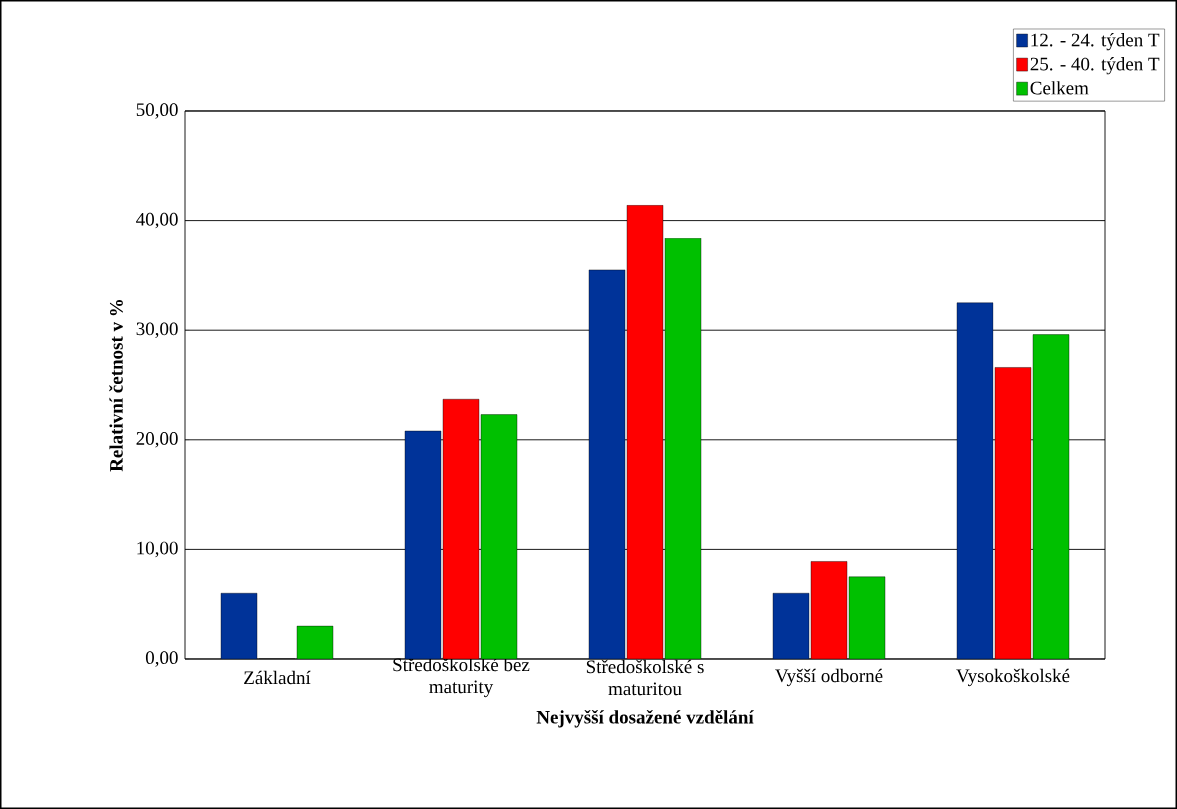 This screenshot has height=809, width=1177. What do you see at coordinates (157, 111) in the screenshot?
I see `y-tick-label: 50,00` at bounding box center [157, 111].